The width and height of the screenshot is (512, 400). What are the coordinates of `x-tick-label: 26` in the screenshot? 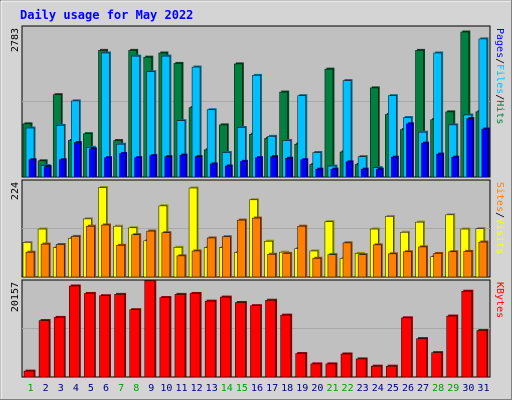 It's located at (408, 388).